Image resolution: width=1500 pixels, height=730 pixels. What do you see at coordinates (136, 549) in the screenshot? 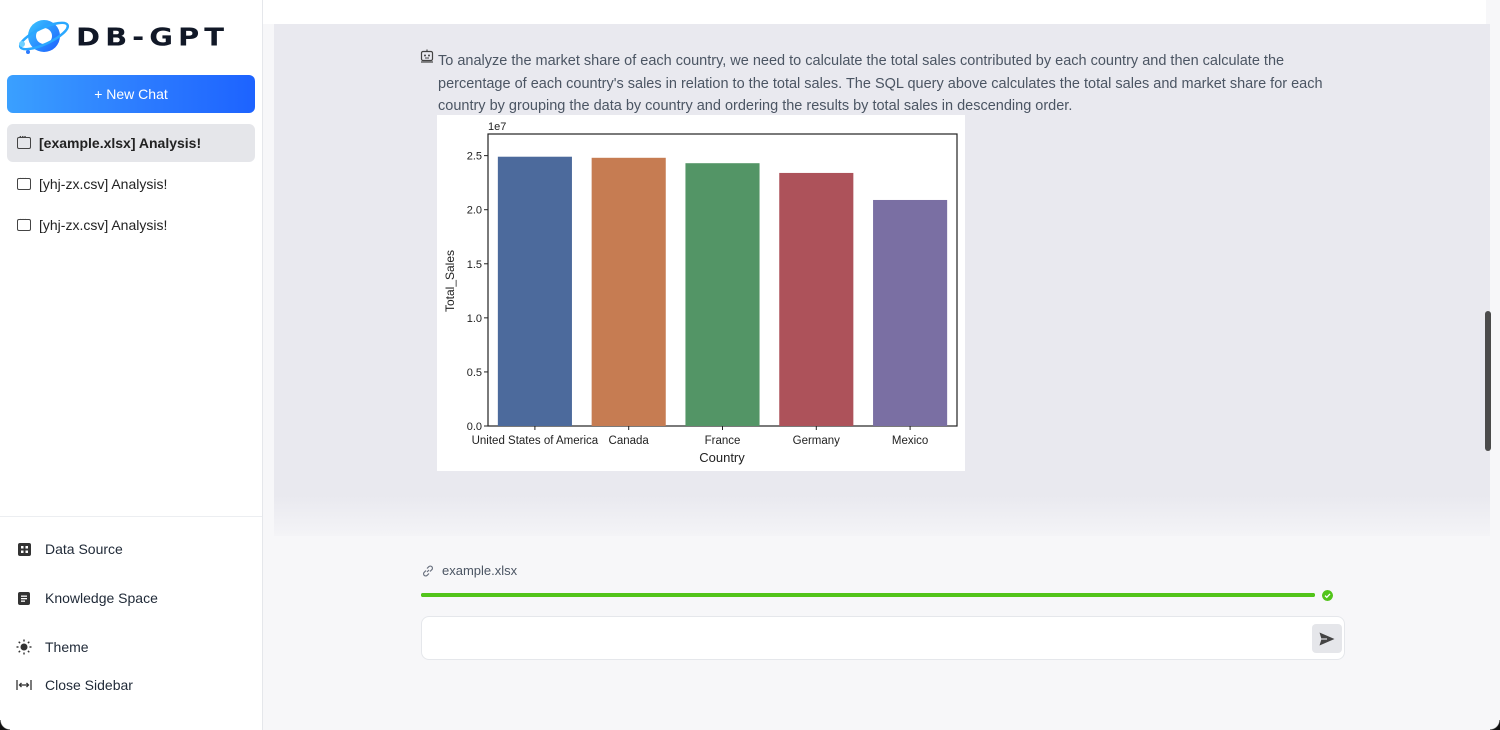
I see `menu-item-data-source: Data Source` at bounding box center [136, 549].